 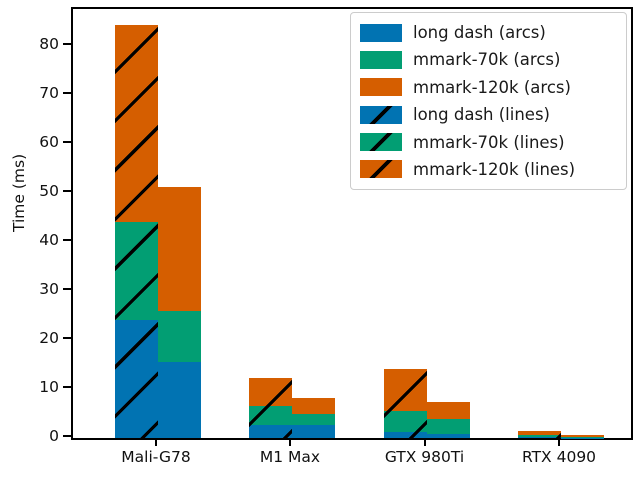 I want to click on legend-label: long dash (arcs), so click(x=479, y=32).